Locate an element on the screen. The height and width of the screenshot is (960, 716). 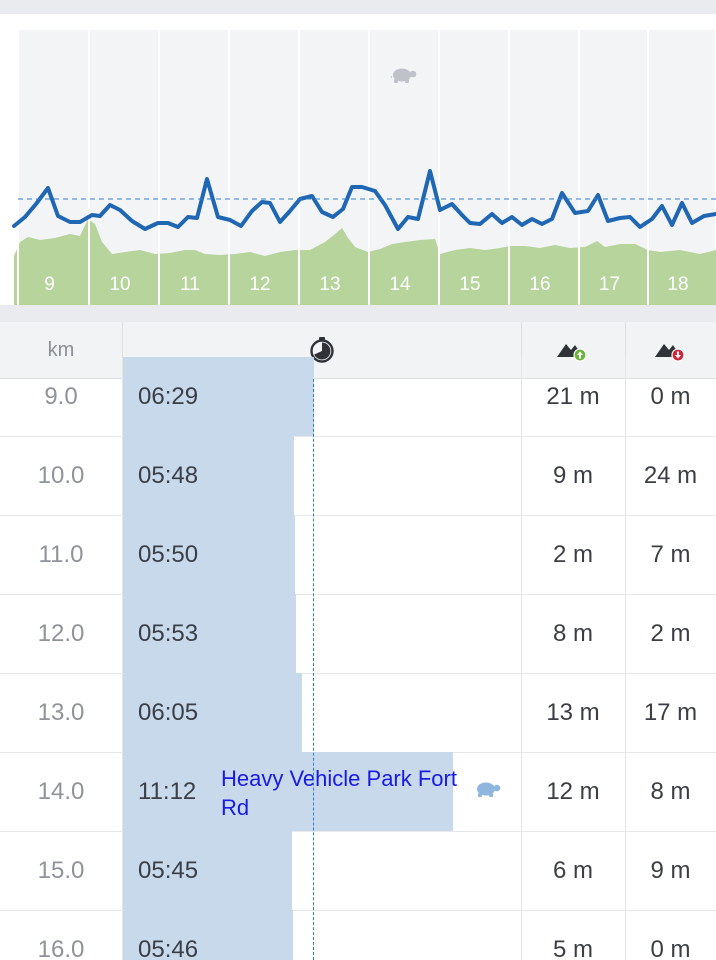
descent-cell: 8 m is located at coordinates (670, 791).